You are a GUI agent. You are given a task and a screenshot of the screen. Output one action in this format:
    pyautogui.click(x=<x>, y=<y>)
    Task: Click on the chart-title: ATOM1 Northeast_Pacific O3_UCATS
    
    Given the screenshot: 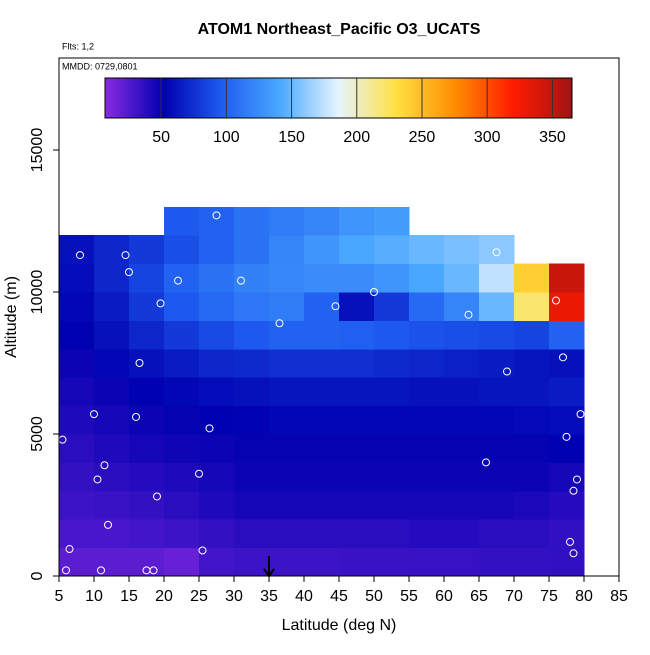 What is the action you would take?
    pyautogui.click(x=339, y=29)
    